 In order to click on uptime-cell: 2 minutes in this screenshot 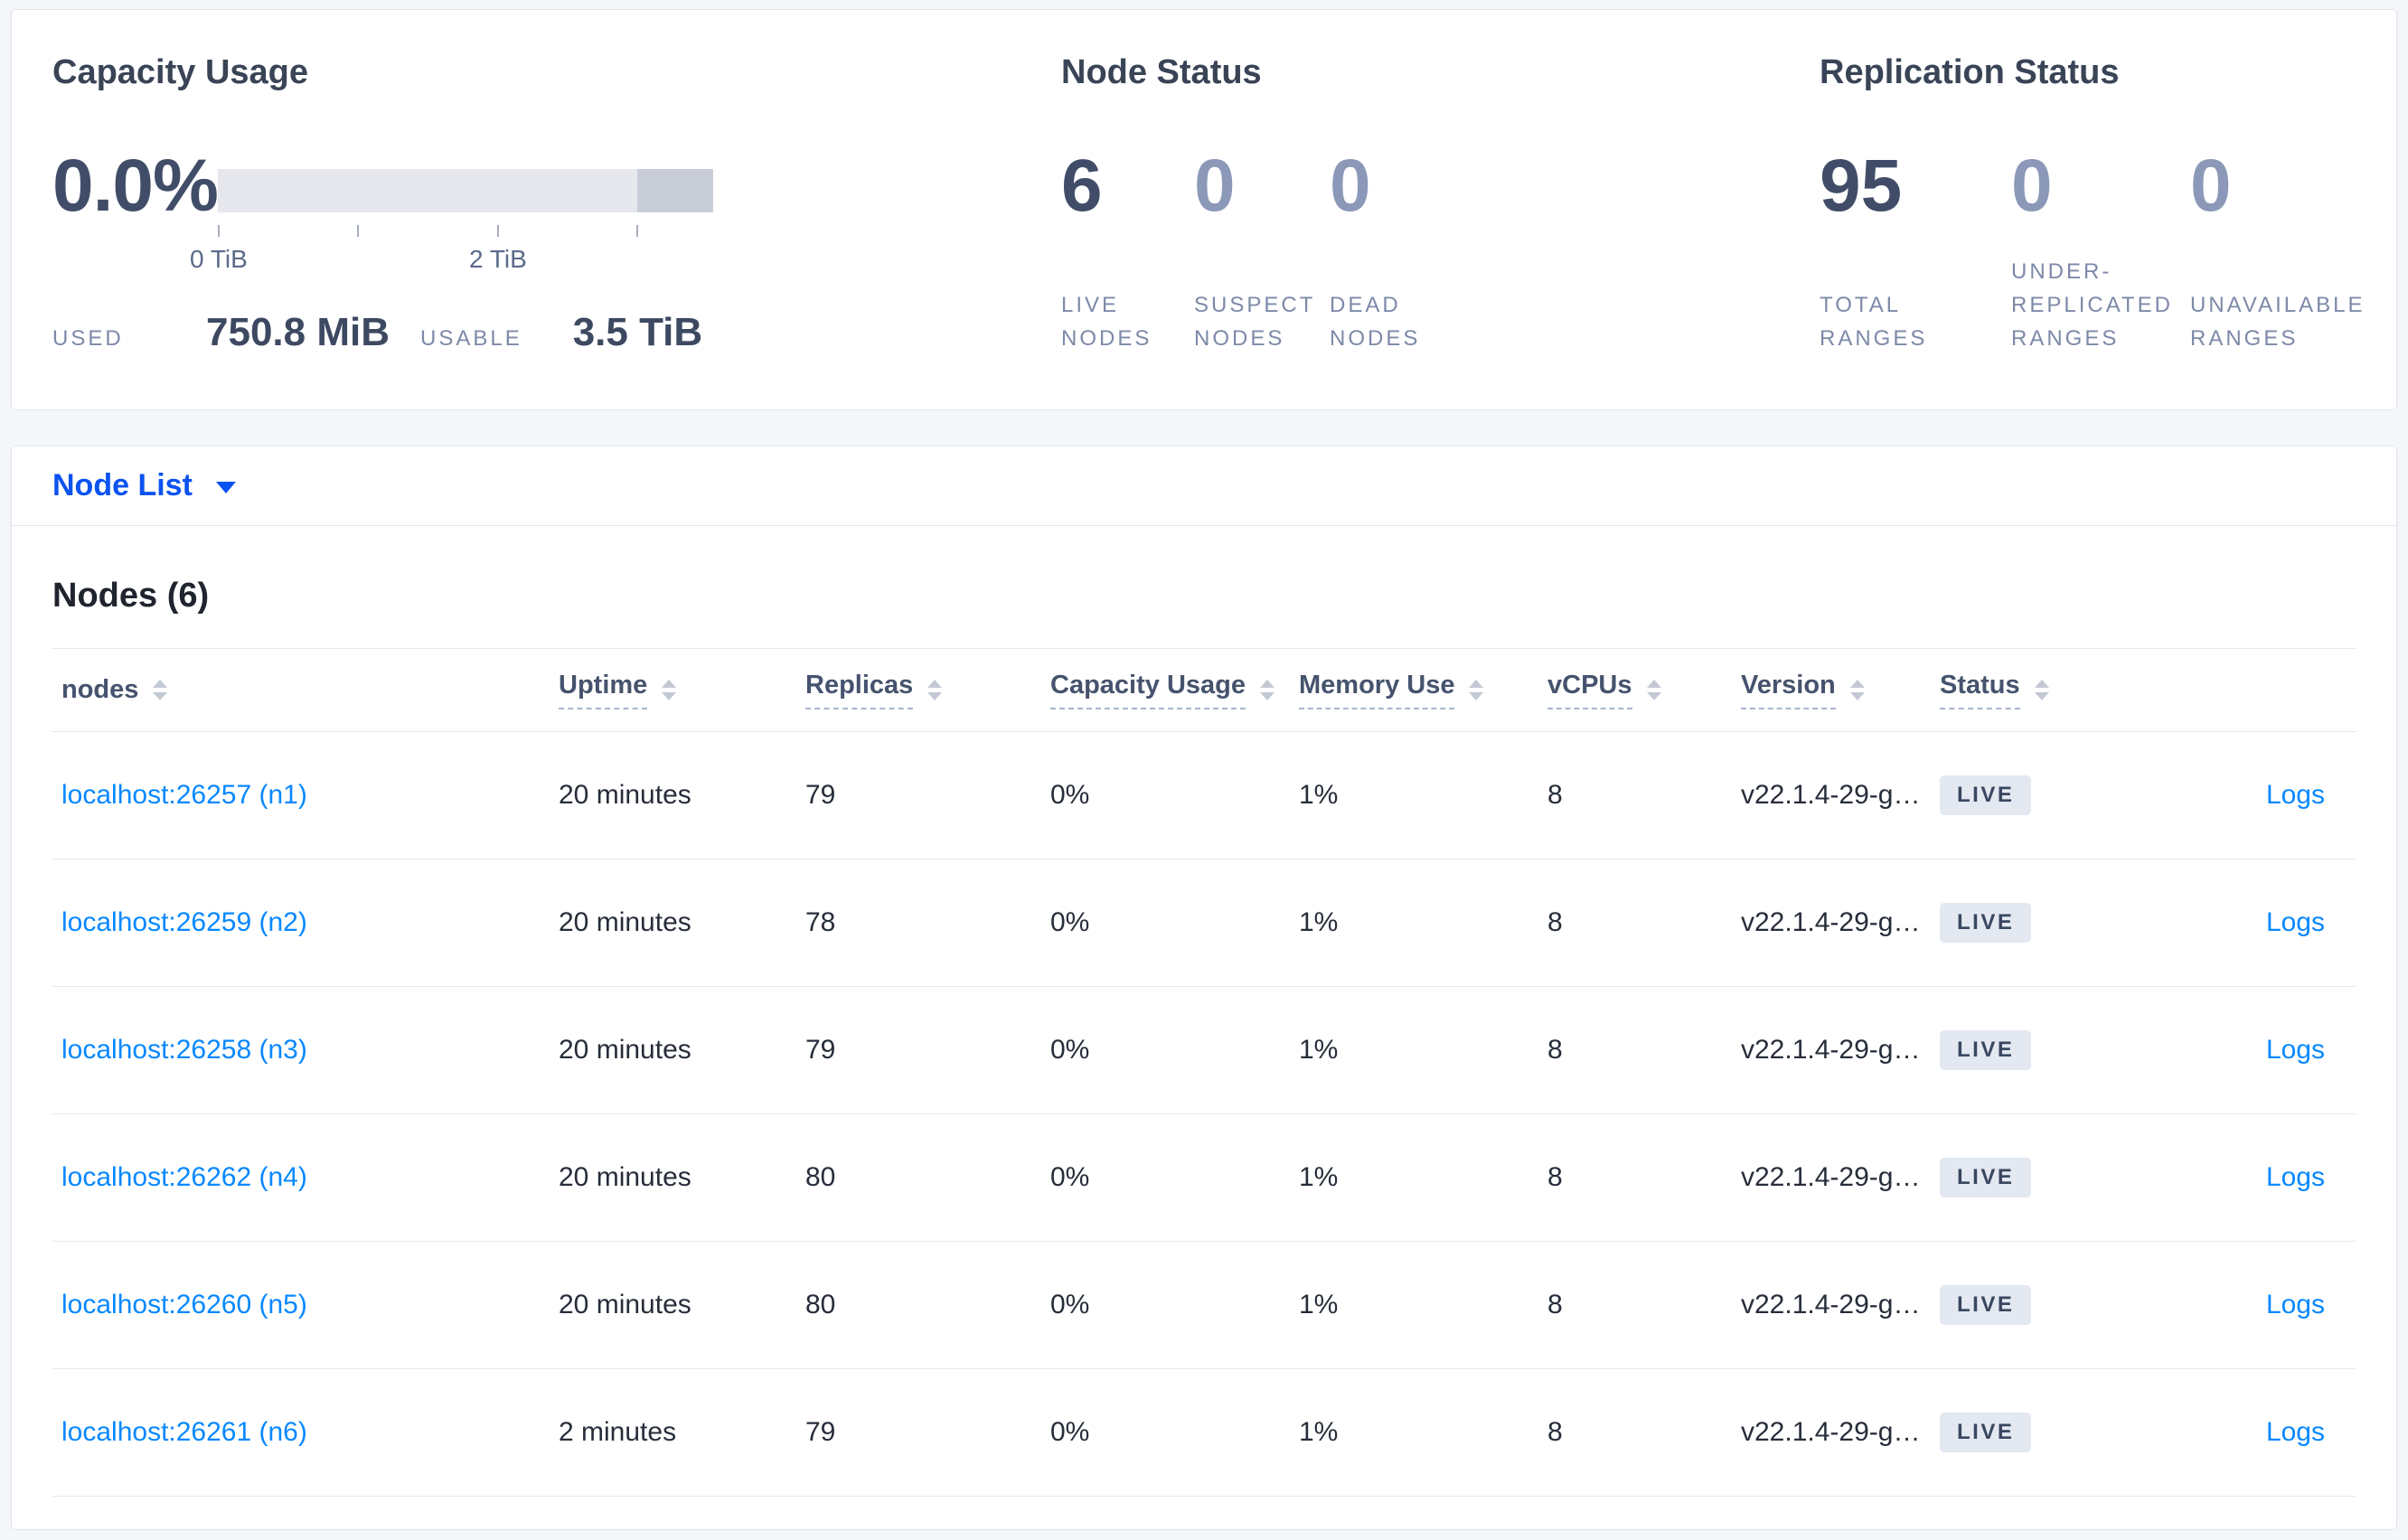, I will do `click(673, 1432)`.